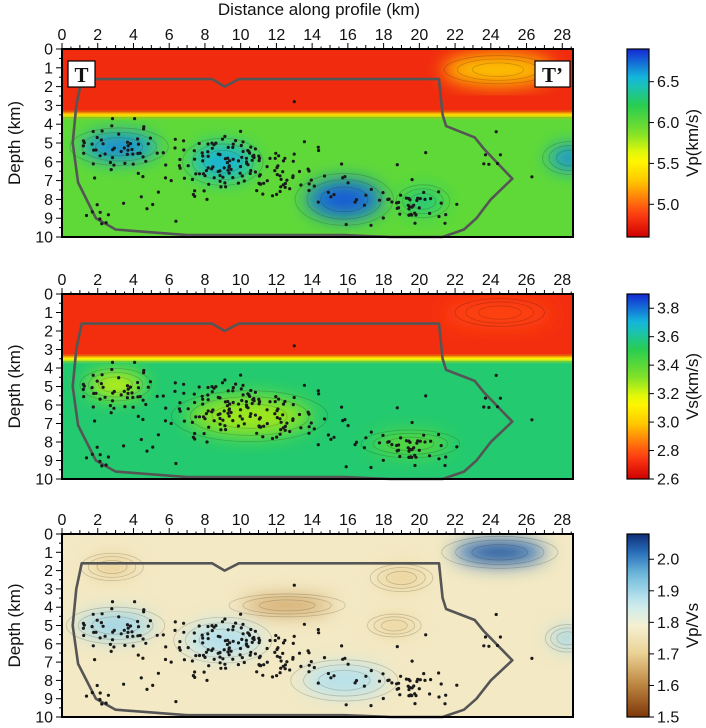 This screenshot has width=706, height=728. Describe the element at coordinates (668, 309) in the screenshot. I see `colorbar-tick-label: 3.8` at that location.